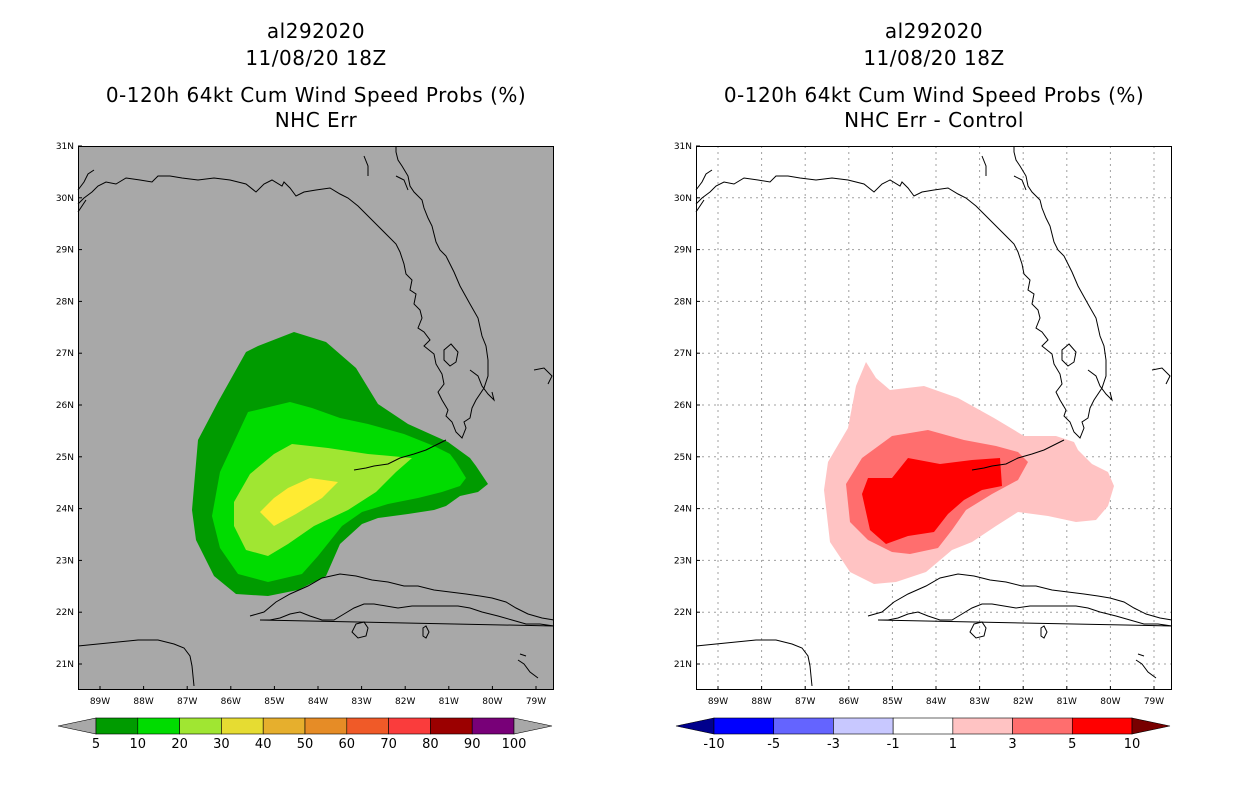  Describe the element at coordinates (472, 744) in the screenshot. I see `colorbar-label: 90` at that location.